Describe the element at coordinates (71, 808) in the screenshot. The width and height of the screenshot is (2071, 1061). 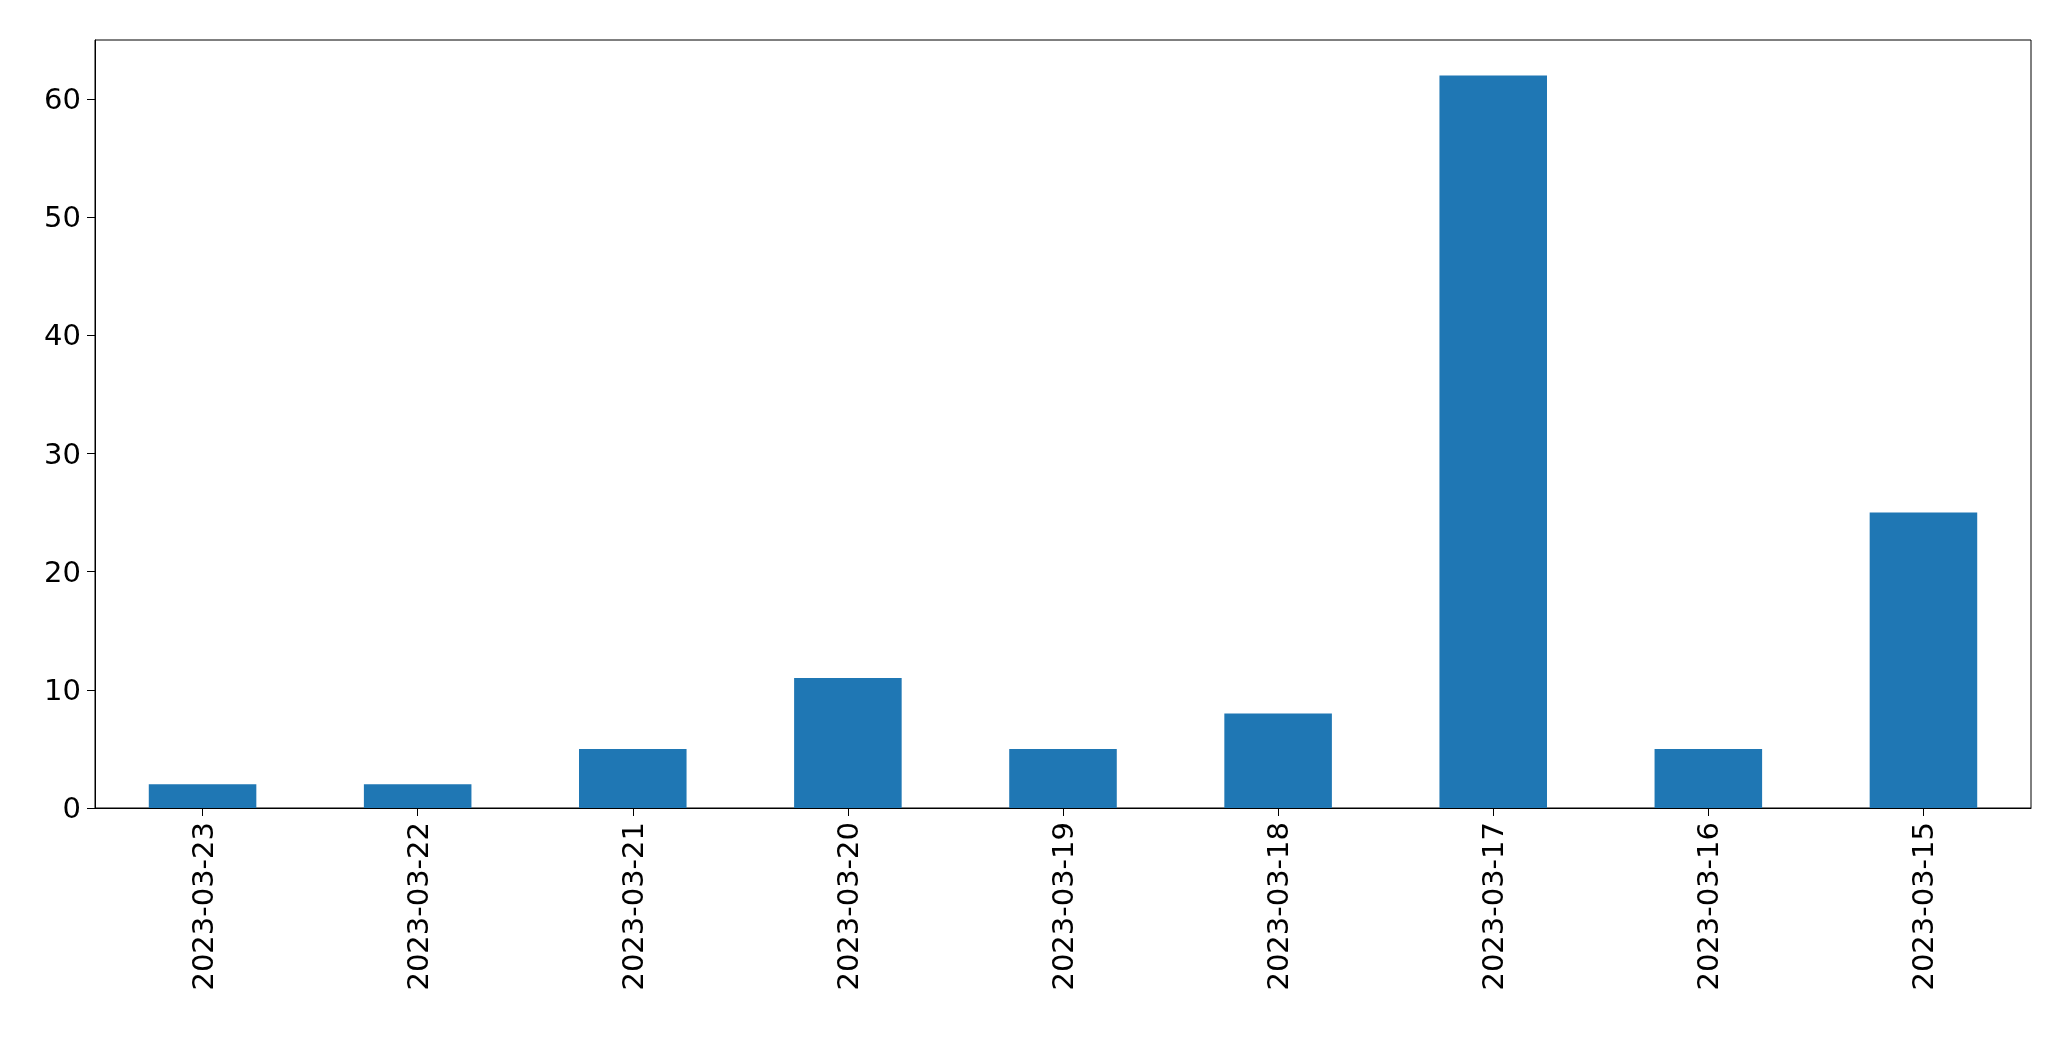
I see `y-tick-label: 0` at that location.